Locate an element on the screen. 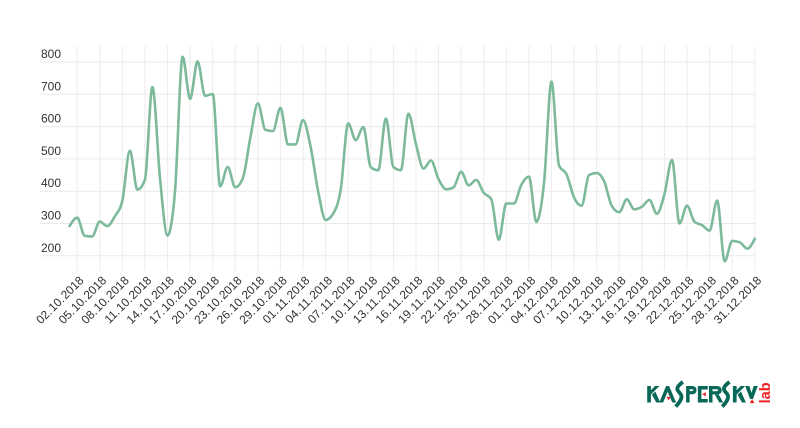 The image size is (800, 428). svg-text: 400 is located at coordinates (51, 183).